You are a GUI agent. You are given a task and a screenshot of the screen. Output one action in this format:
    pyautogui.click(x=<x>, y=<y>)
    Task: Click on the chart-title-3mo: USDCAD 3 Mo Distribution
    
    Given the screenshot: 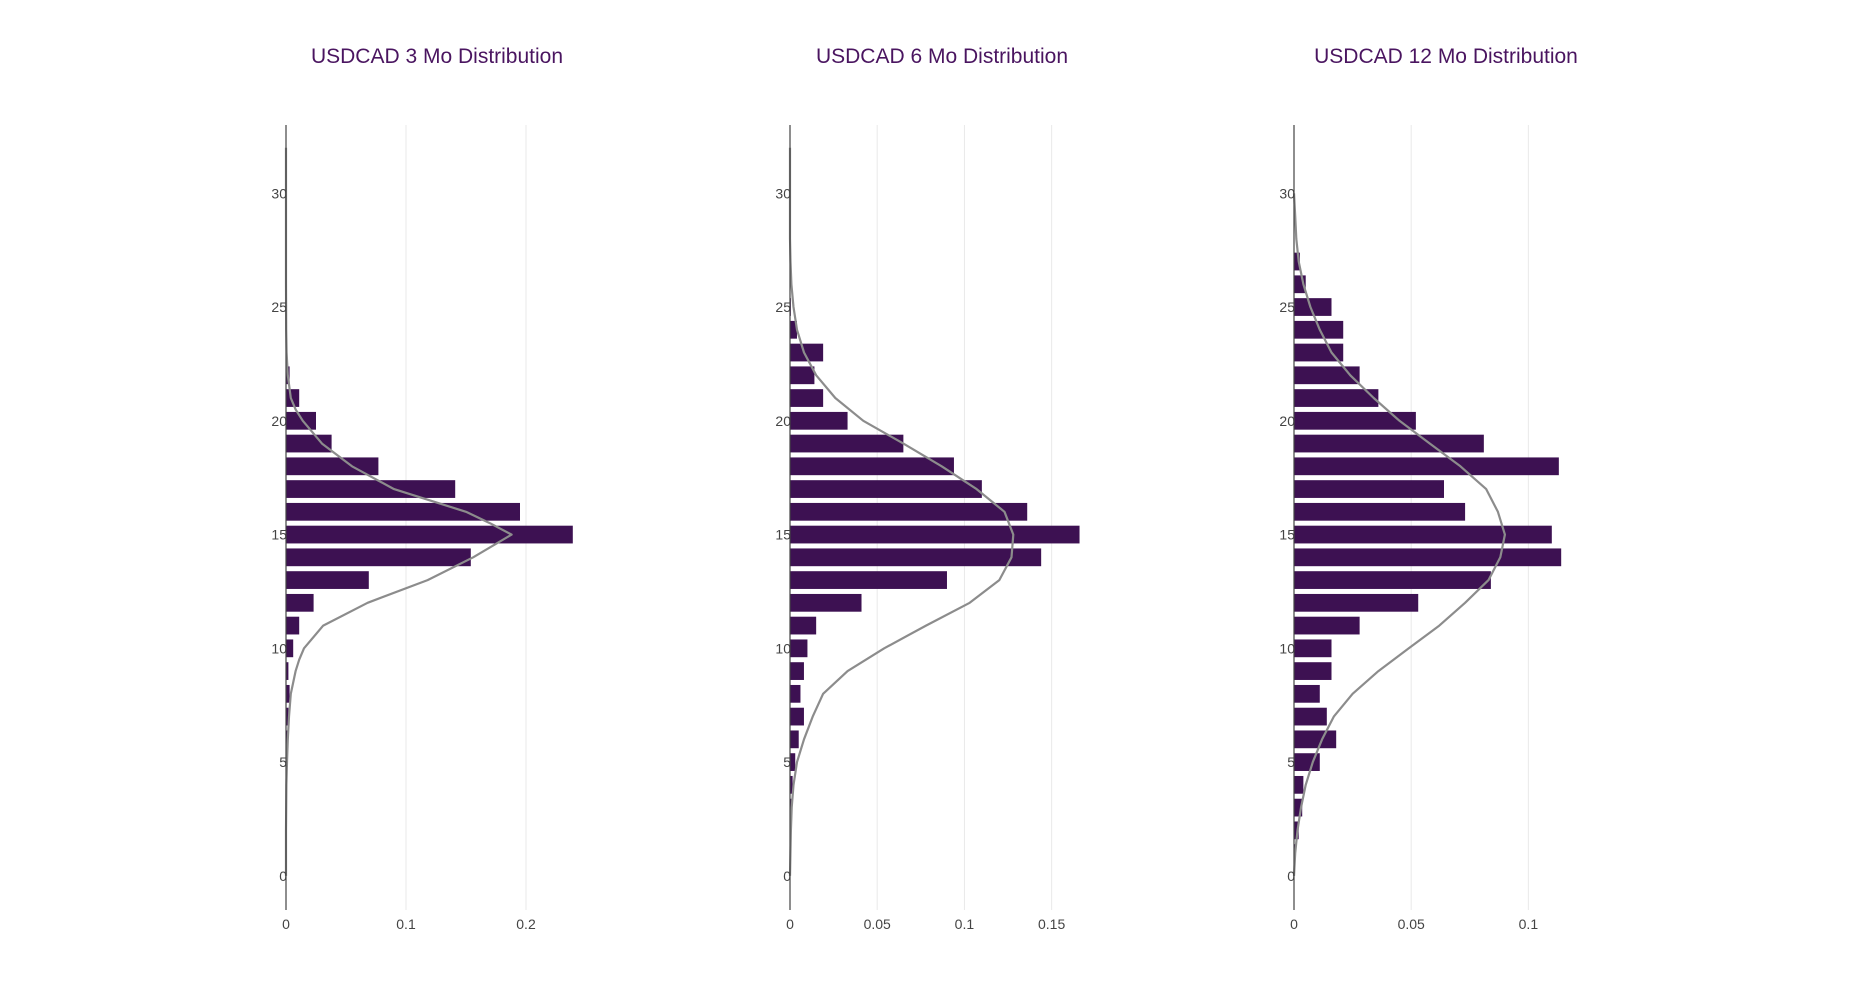 What is the action you would take?
    pyautogui.click(x=437, y=56)
    